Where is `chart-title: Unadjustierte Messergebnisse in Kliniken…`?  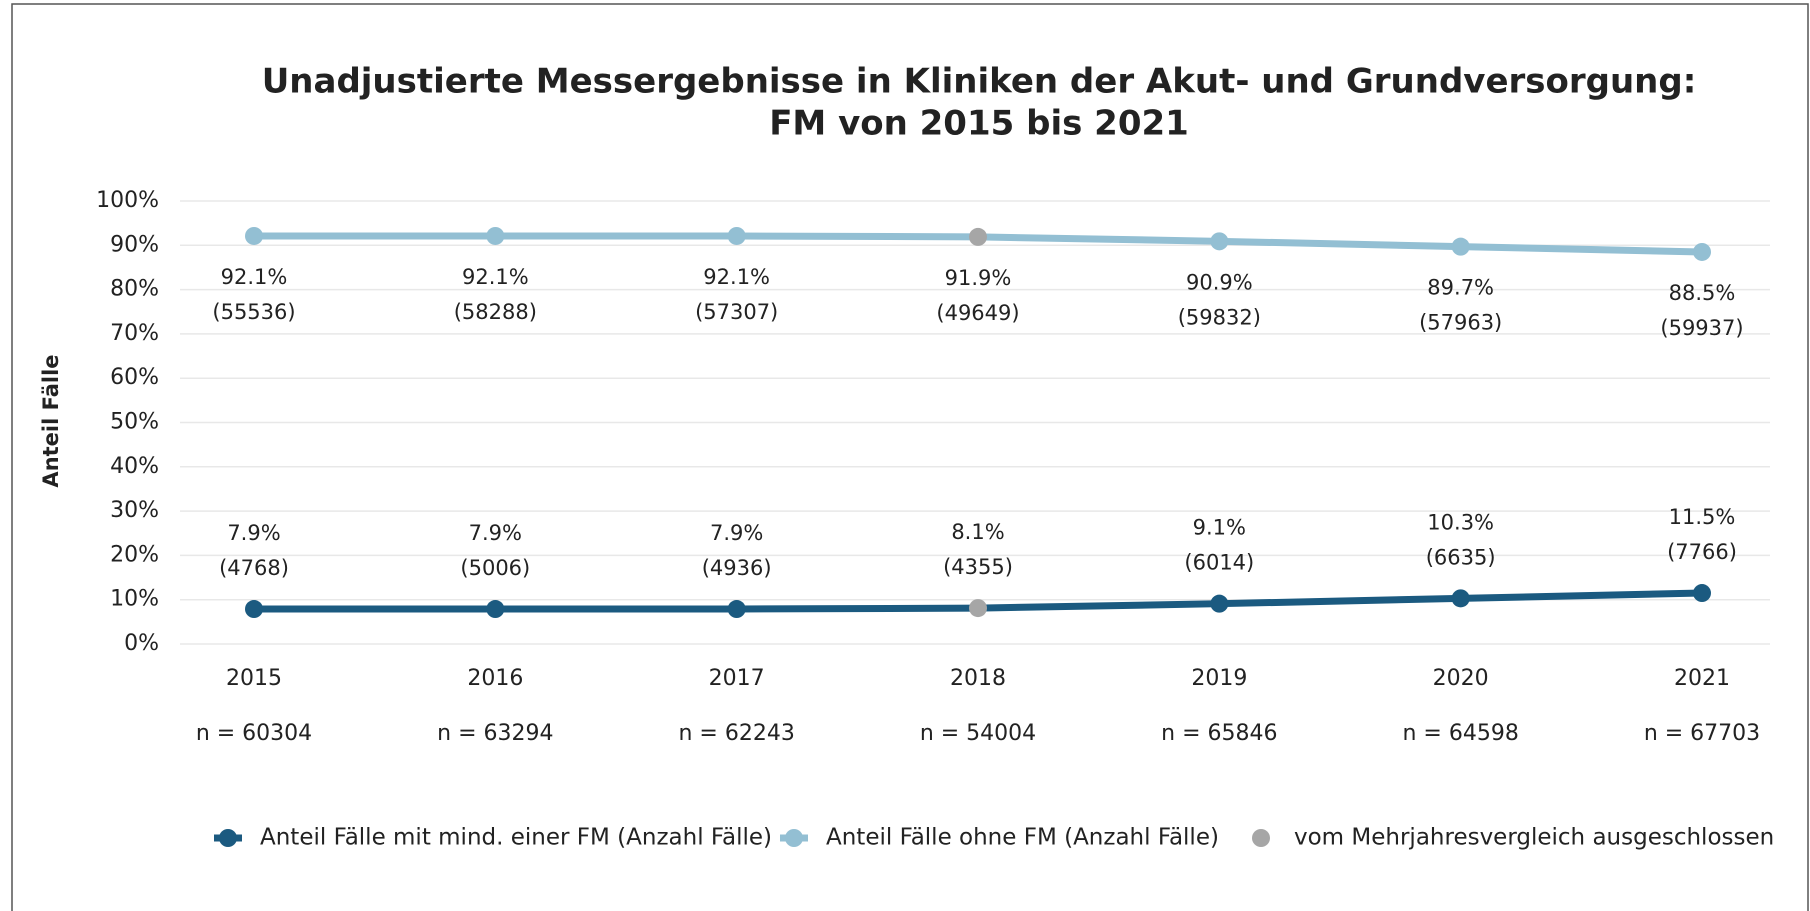
chart-title: Unadjustierte Messergebnisse in Kliniken… is located at coordinates (979, 82).